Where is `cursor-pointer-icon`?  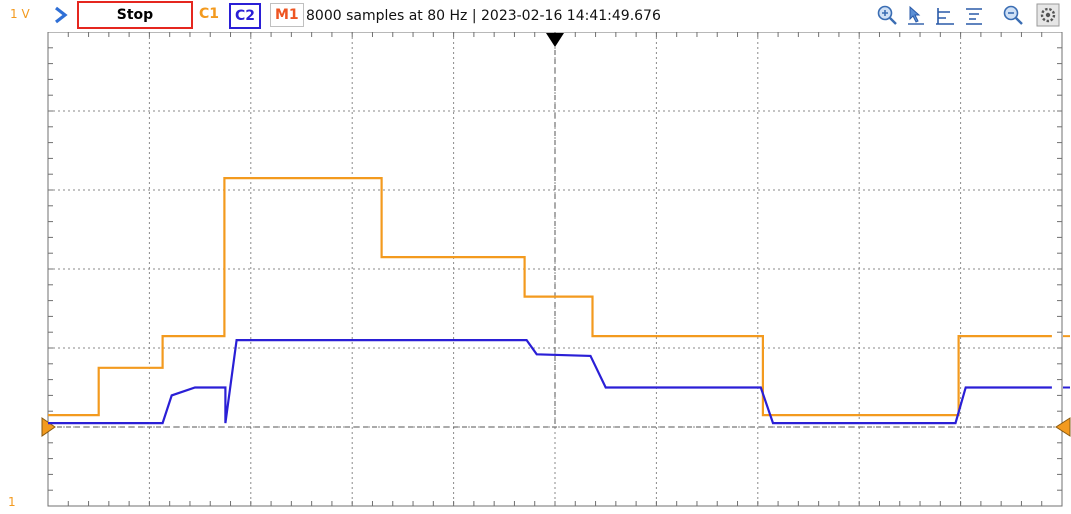
cursor-pointer-icon is located at coordinates (916, 15).